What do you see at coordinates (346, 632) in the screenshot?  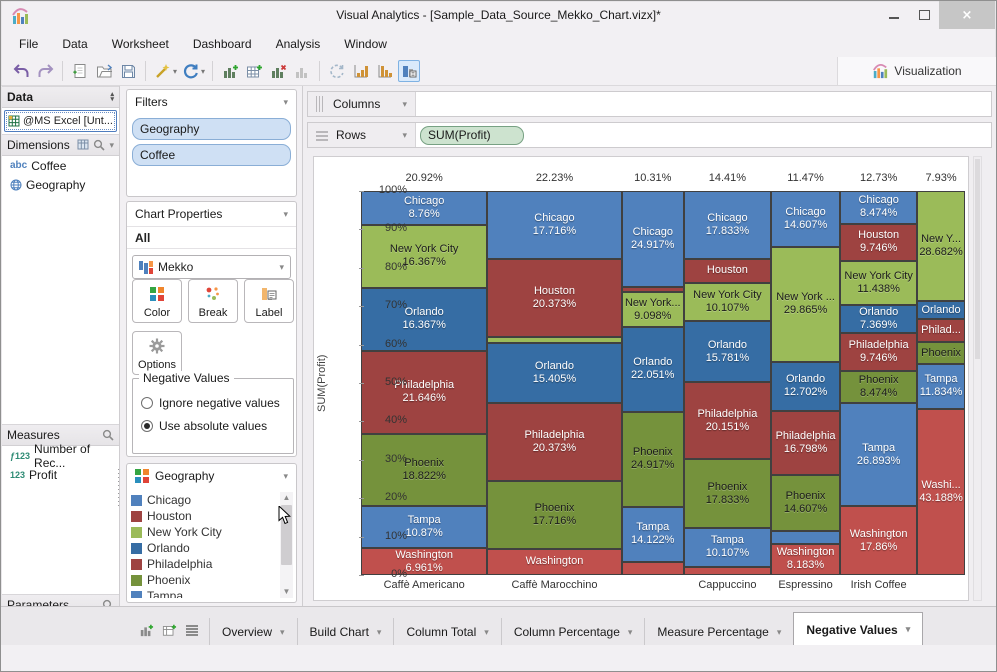 I see `tab-build-chart: Build Chart ▾` at bounding box center [346, 632].